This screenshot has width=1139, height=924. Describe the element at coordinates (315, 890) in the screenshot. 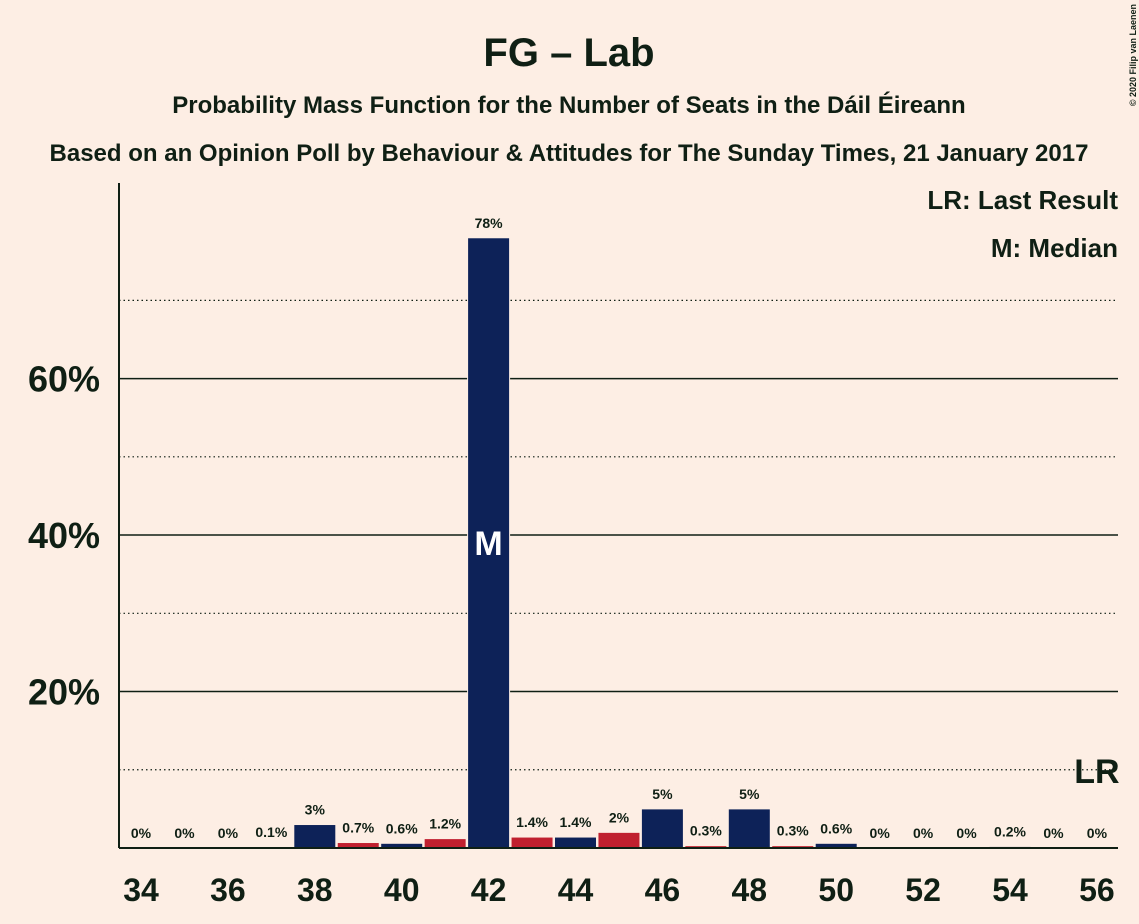

I see `x-tick-label: 38` at that location.